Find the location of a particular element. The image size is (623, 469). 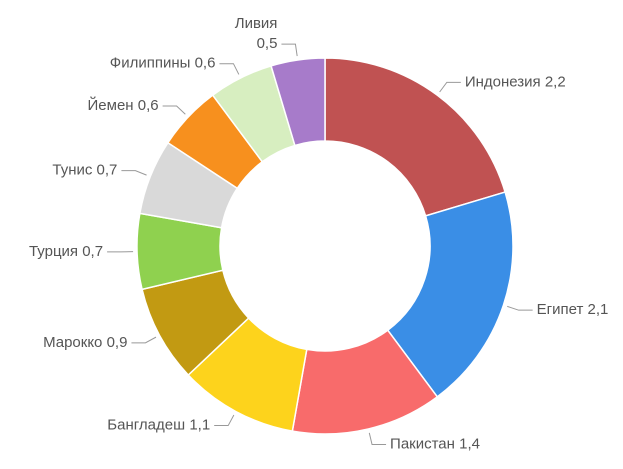

category-label: Марокко is located at coordinates (72, 342).